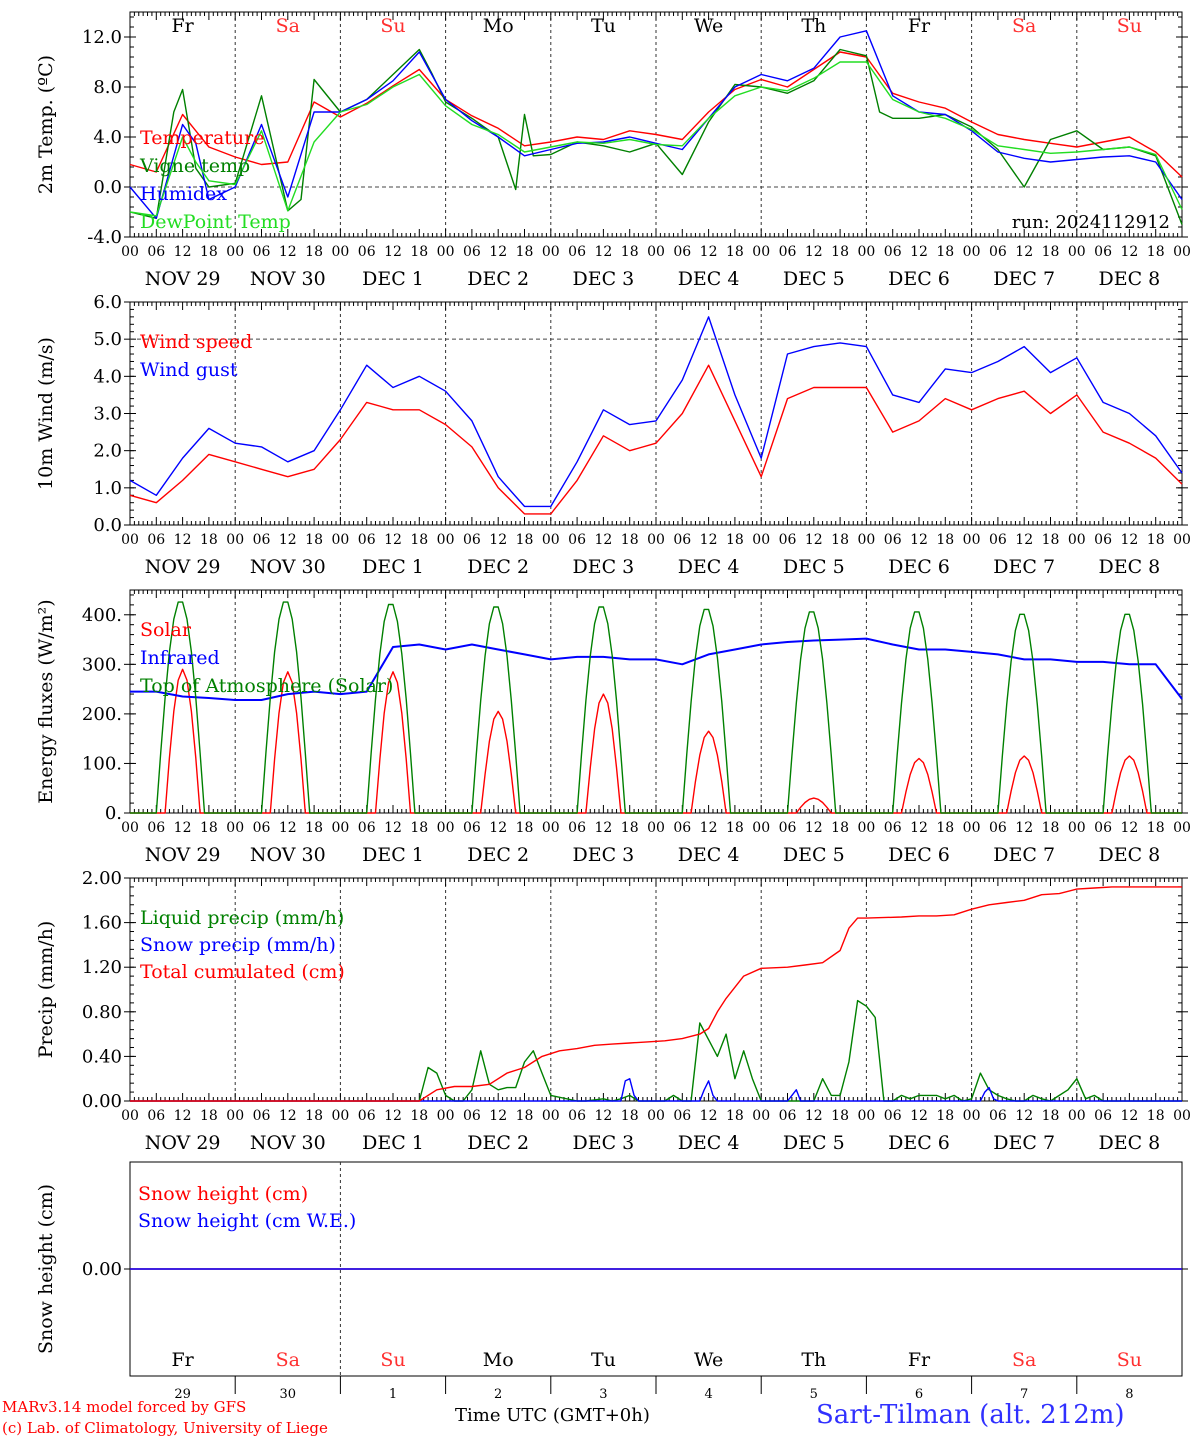 Image resolution: width=1194 pixels, height=1440 pixels. Describe the element at coordinates (166, 630) in the screenshot. I see `legend-label: Solar` at that location.